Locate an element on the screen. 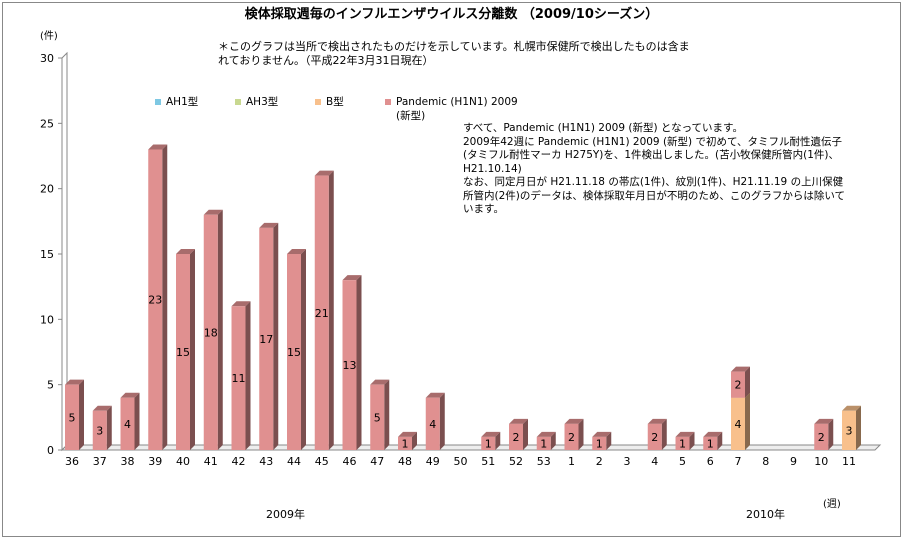  x-axis-label: (週) is located at coordinates (832, 504).